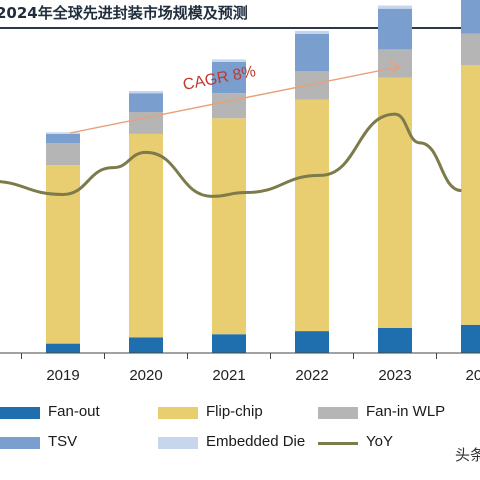 This screenshot has width=480, height=480. What do you see at coordinates (62, 375) in the screenshot?
I see `x-tick-label-2019: 2019` at bounding box center [62, 375].